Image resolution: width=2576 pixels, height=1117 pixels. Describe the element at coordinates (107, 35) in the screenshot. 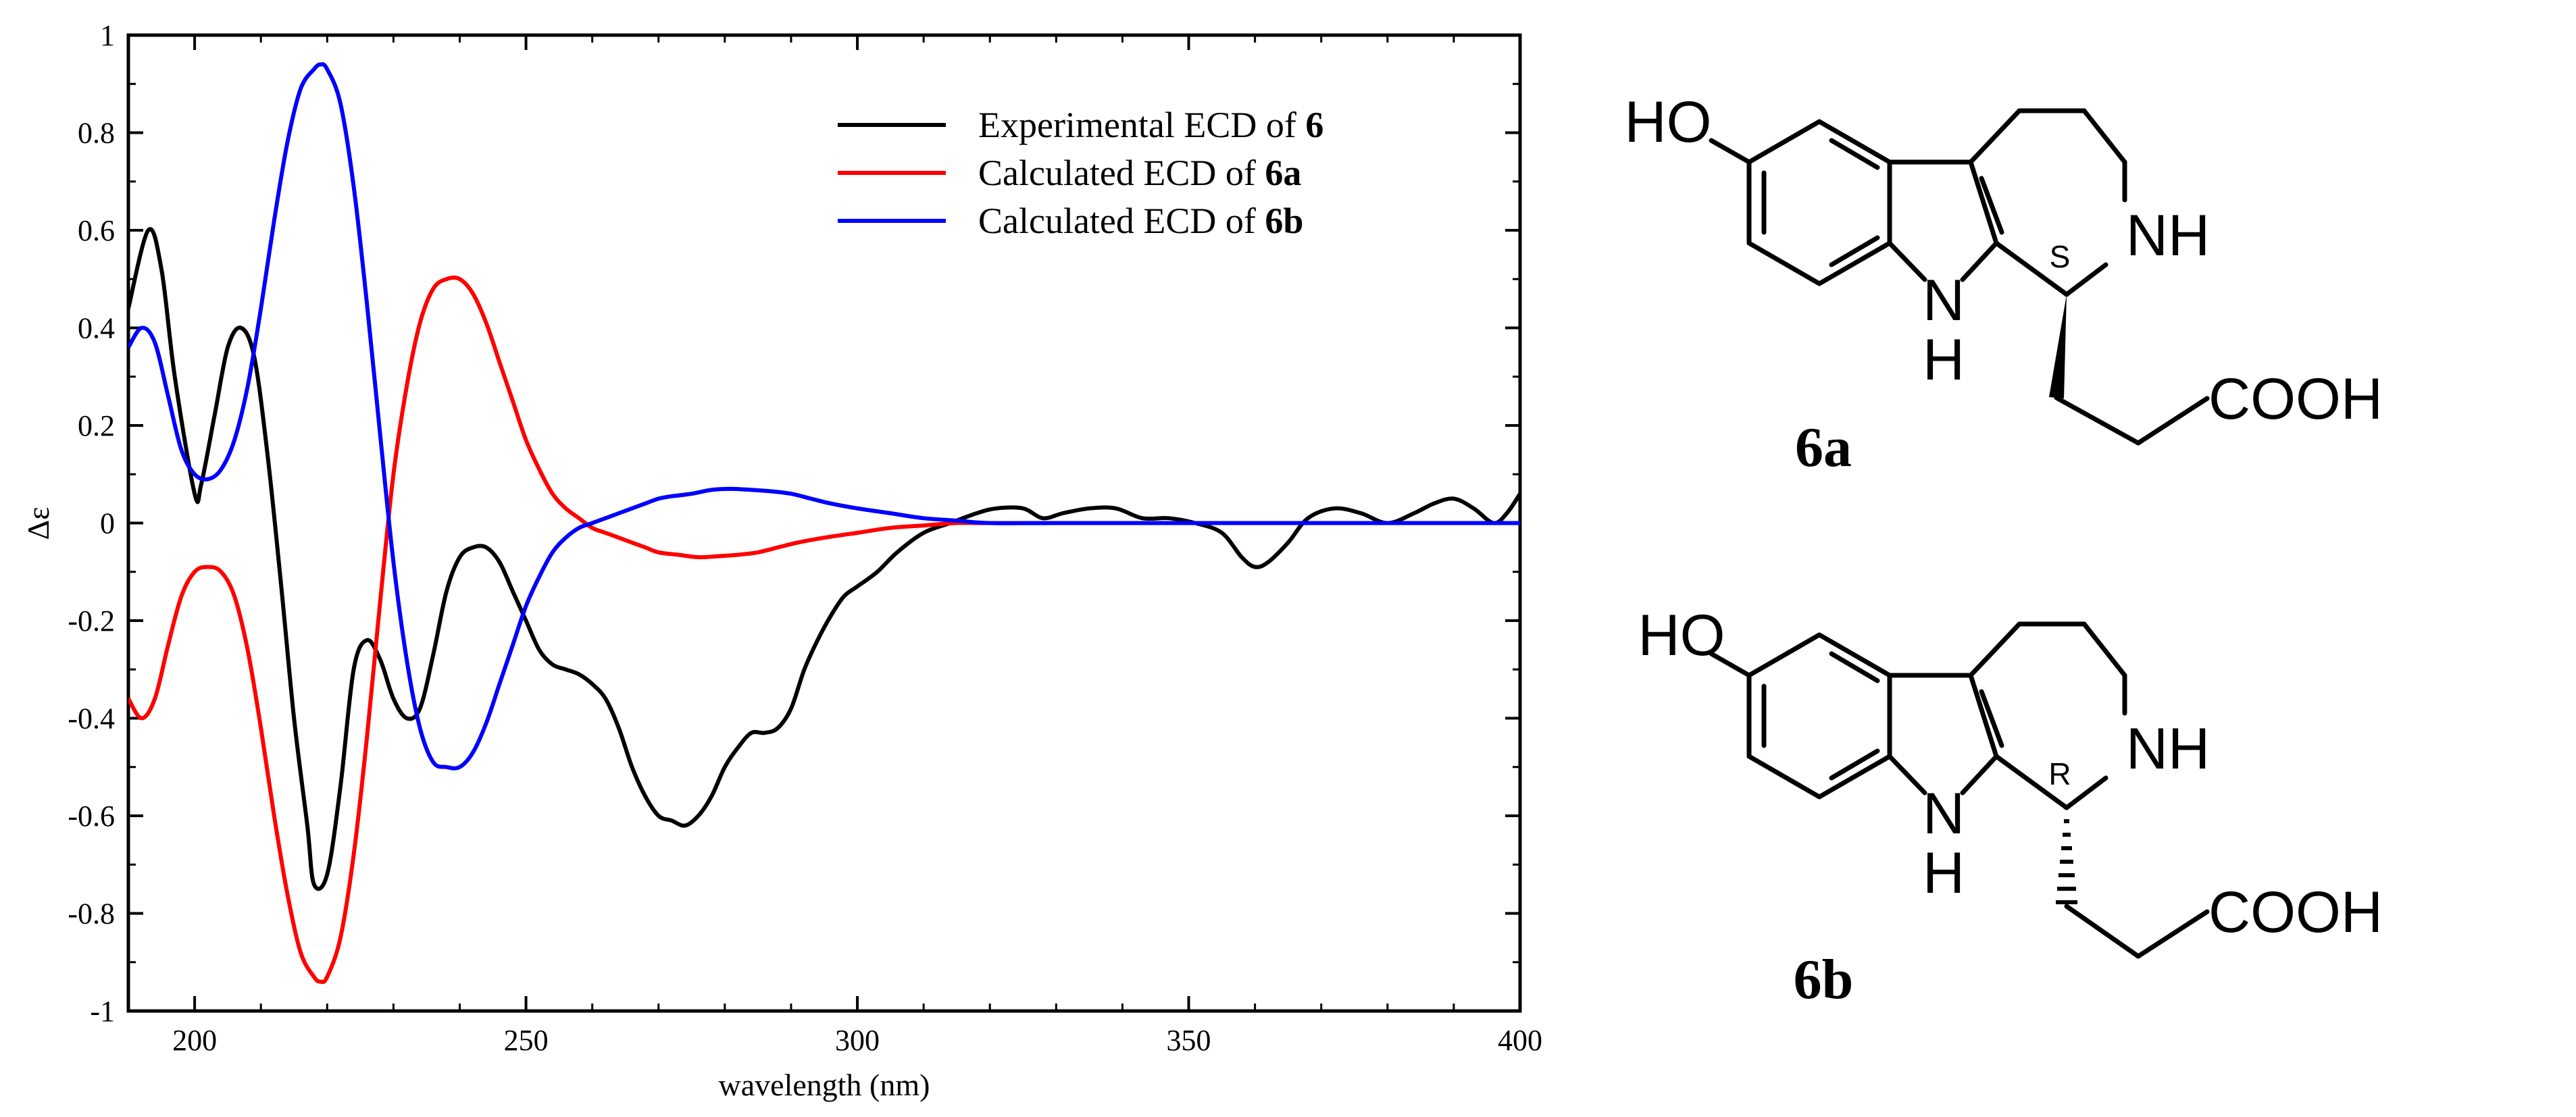

I see `y-tick-label: 1` at that location.